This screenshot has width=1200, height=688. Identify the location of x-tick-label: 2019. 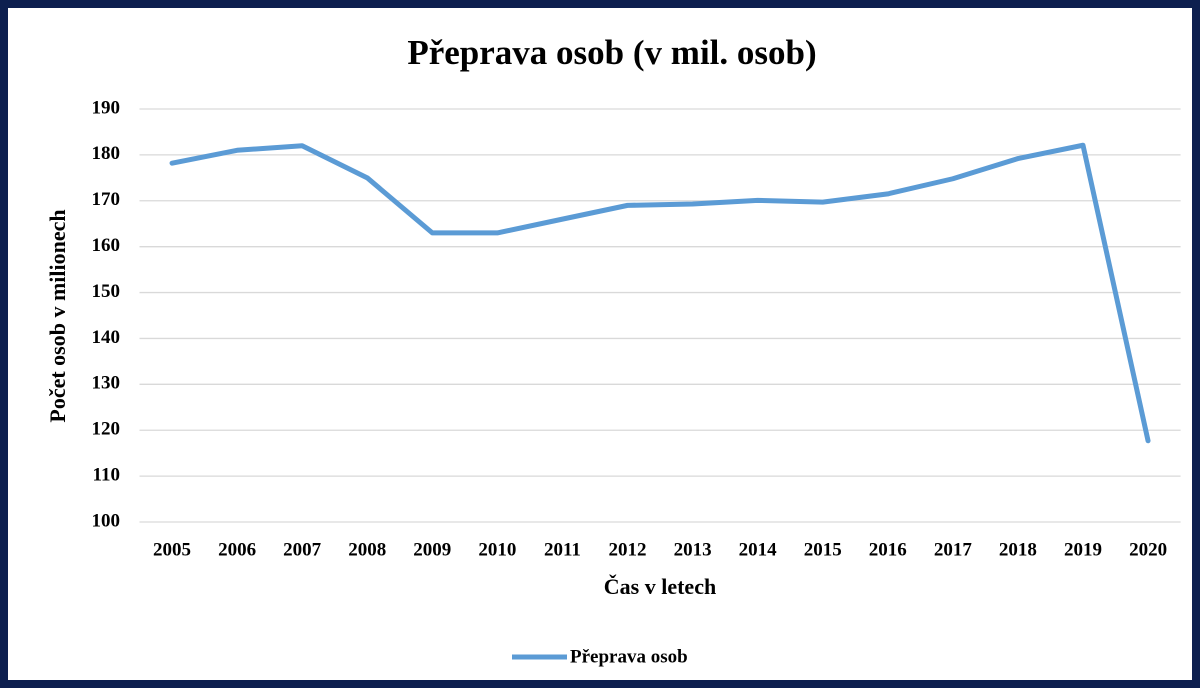
(1083, 549).